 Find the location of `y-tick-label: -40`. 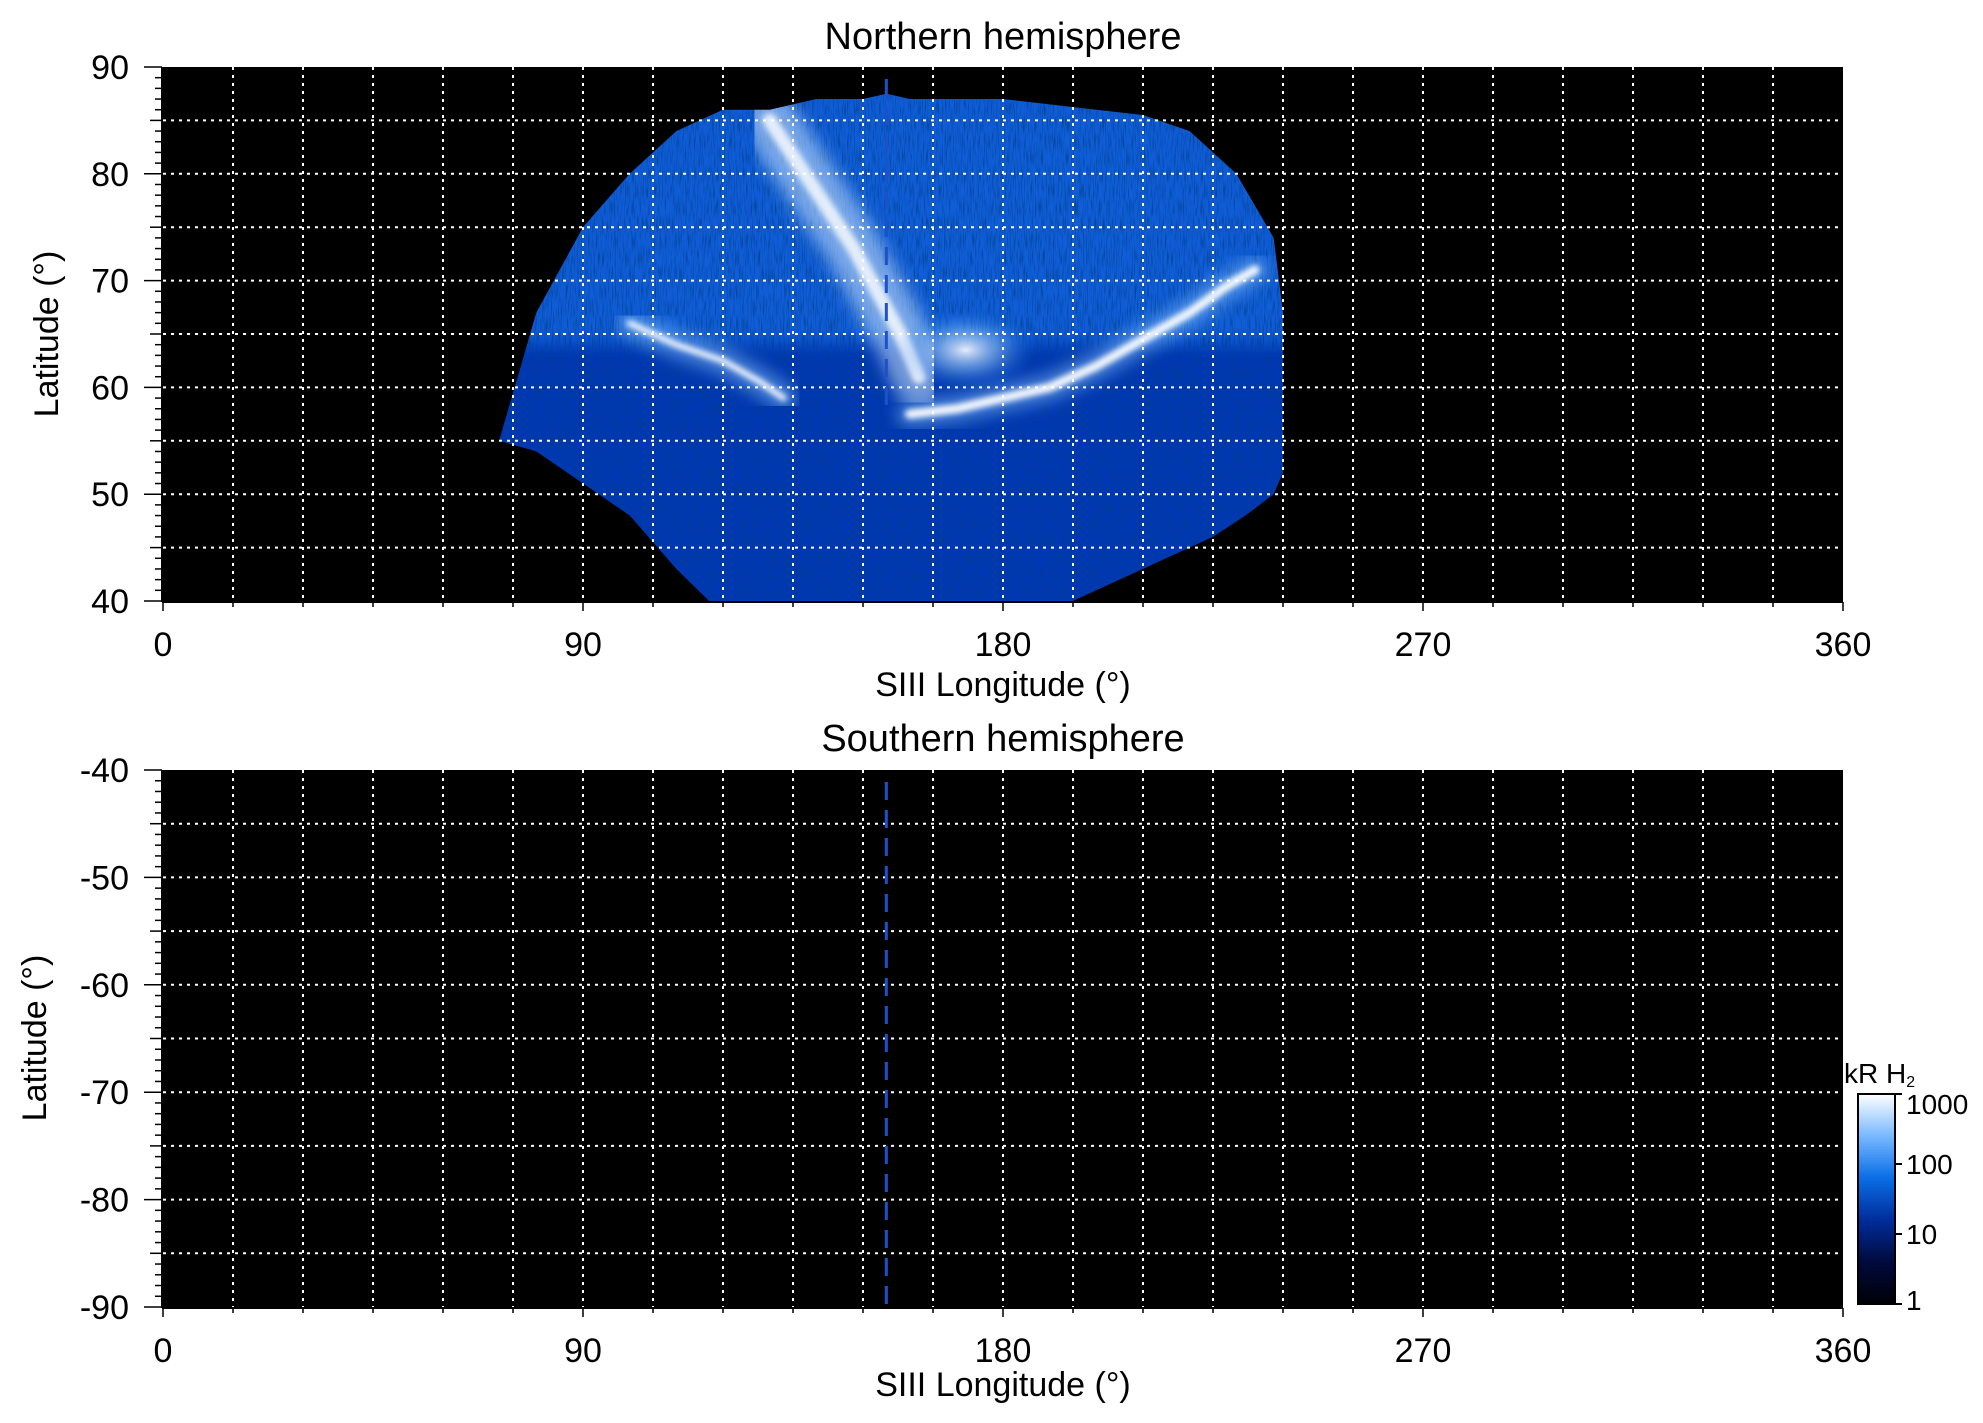

y-tick-label: -40 is located at coordinates (104, 771).